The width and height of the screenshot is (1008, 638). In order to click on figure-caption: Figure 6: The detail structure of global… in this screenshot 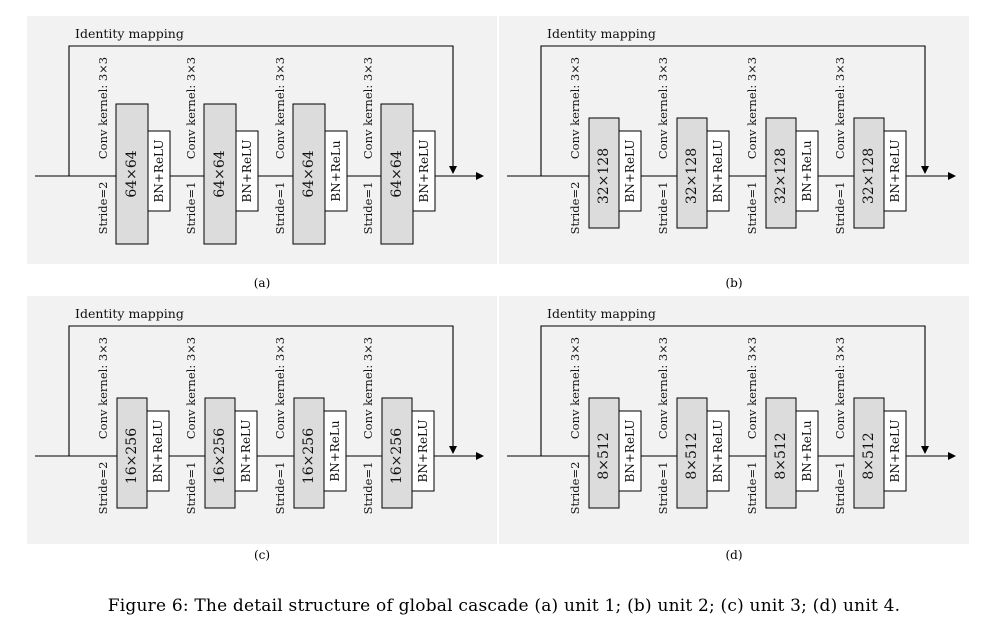, I will do `click(504, 606)`.